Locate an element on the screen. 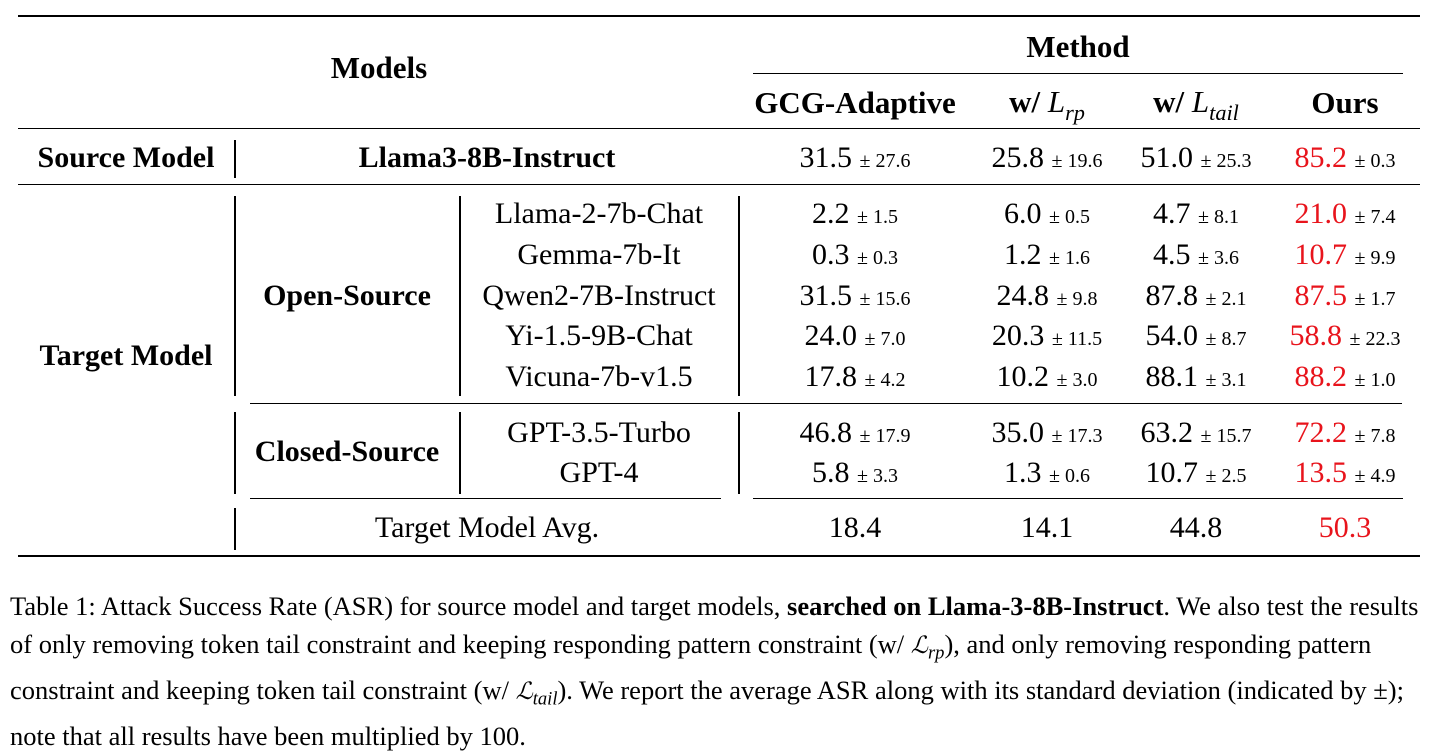 This screenshot has height=755, width=1450. col-w-lrp-symbol: Lrp is located at coordinates (1066, 104).